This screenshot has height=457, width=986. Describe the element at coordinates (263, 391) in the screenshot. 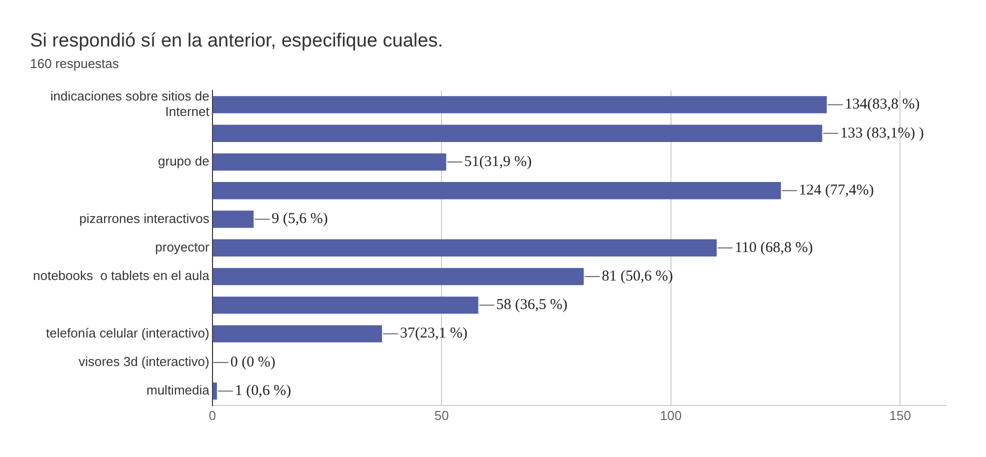

I see `data-label: 1 (0,6 %)` at that location.